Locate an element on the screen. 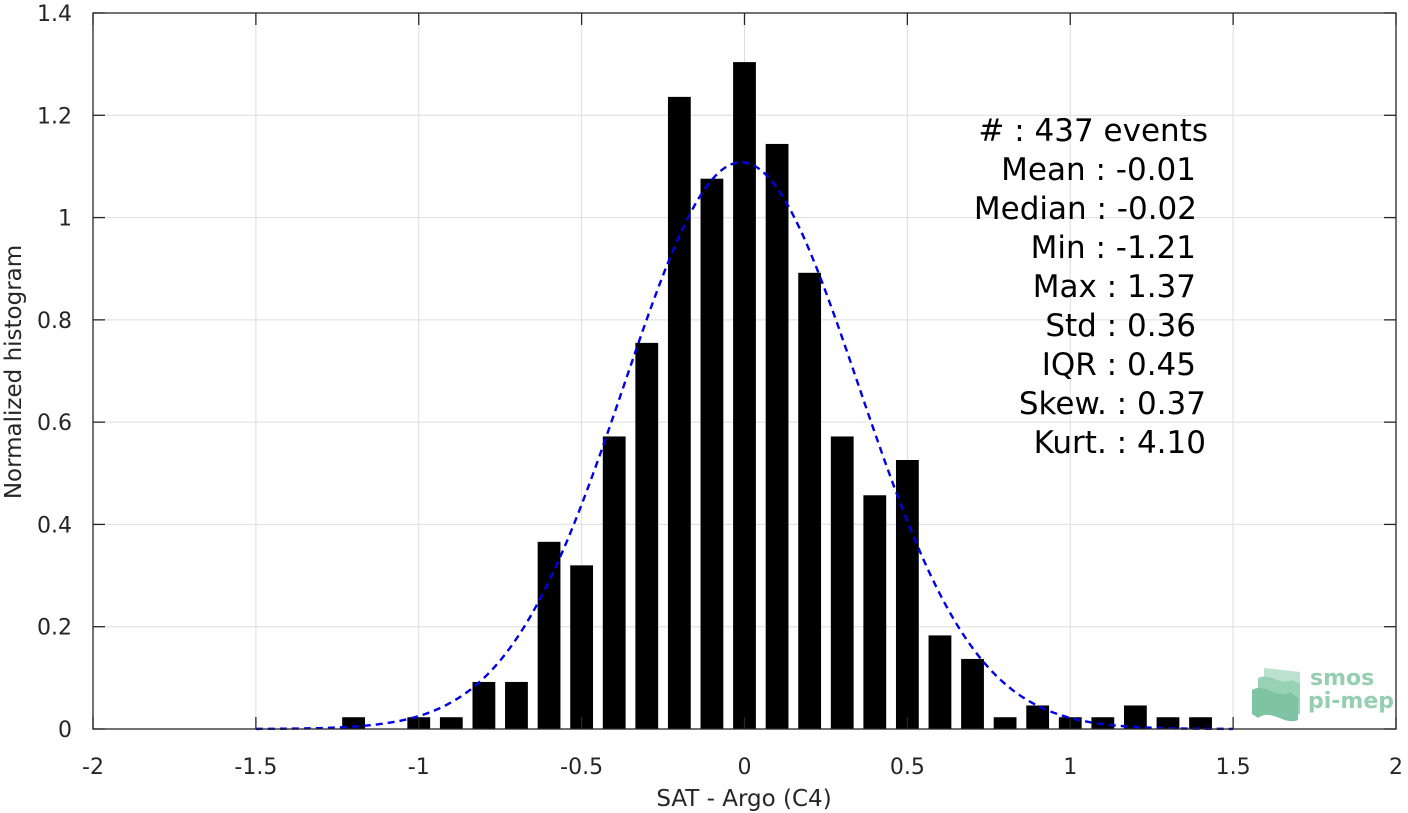 The image size is (1408, 813). x-axis-label: SAT - Argo (C4) is located at coordinates (743, 799).